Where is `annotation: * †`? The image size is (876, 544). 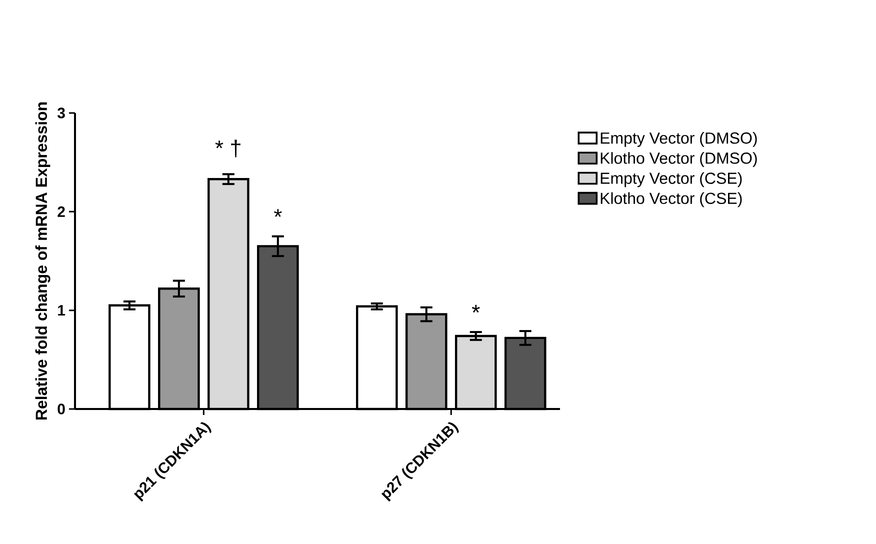 annotation: * † is located at coordinates (227, 149).